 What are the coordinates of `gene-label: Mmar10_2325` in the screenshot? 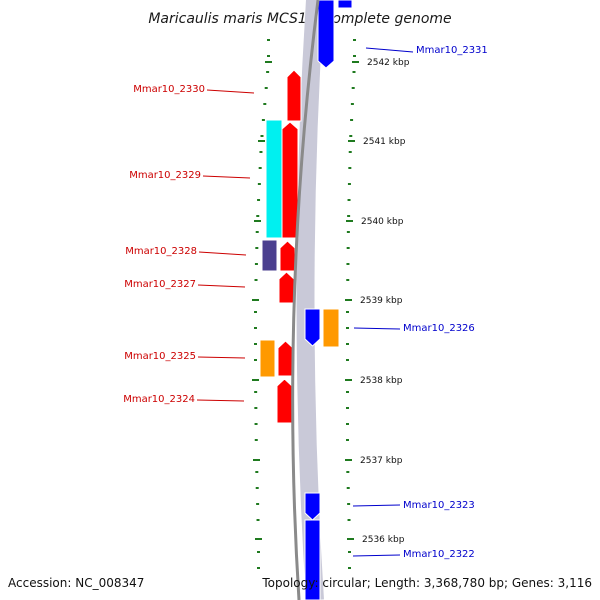 It's located at (160, 356).